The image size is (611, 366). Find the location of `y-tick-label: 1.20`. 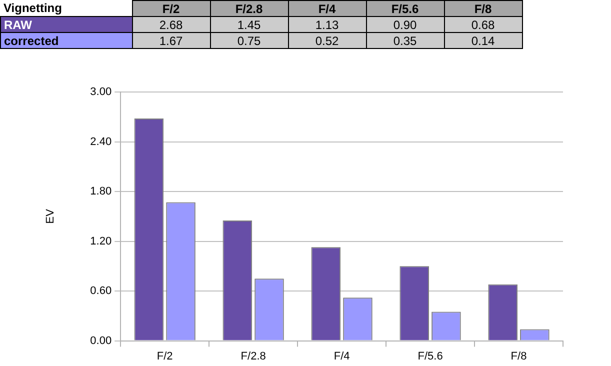

y-tick-label: 1.20 is located at coordinates (101, 241).